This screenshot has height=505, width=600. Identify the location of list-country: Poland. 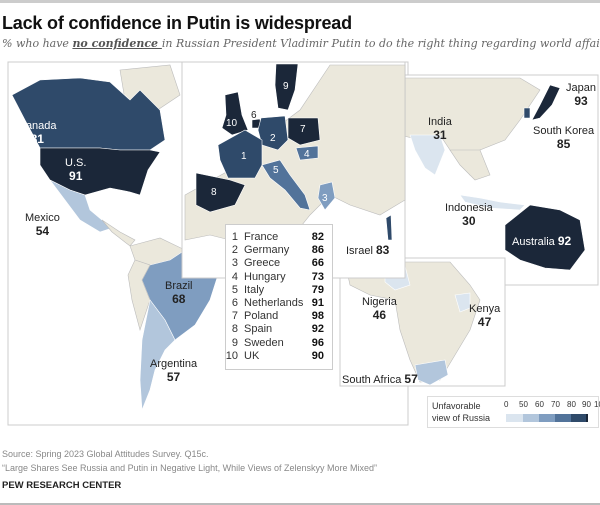
(261, 316).